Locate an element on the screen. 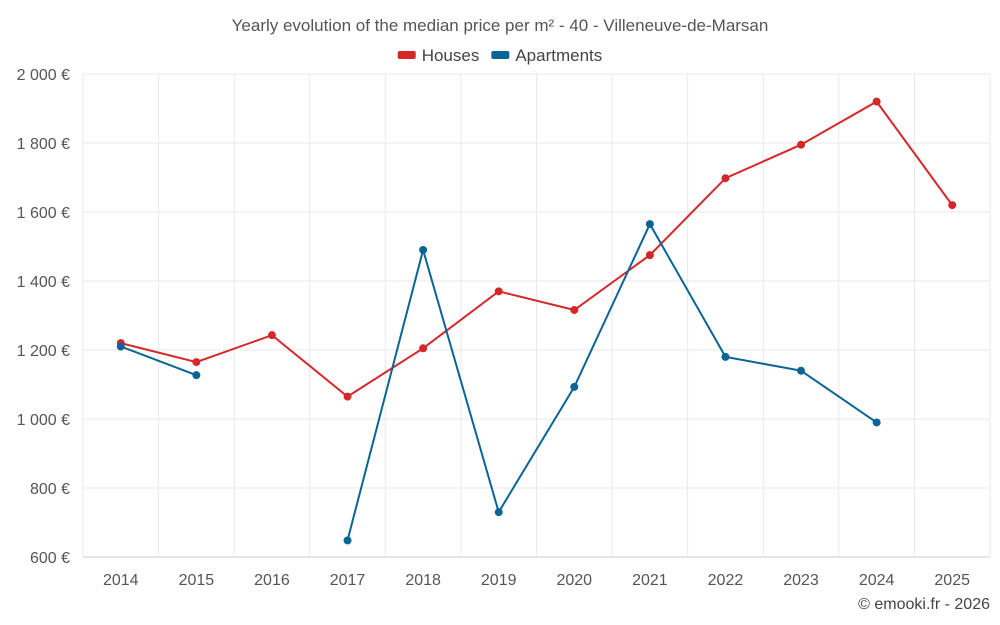 The height and width of the screenshot is (625, 1000). x-tick-label: 2017 is located at coordinates (348, 580).